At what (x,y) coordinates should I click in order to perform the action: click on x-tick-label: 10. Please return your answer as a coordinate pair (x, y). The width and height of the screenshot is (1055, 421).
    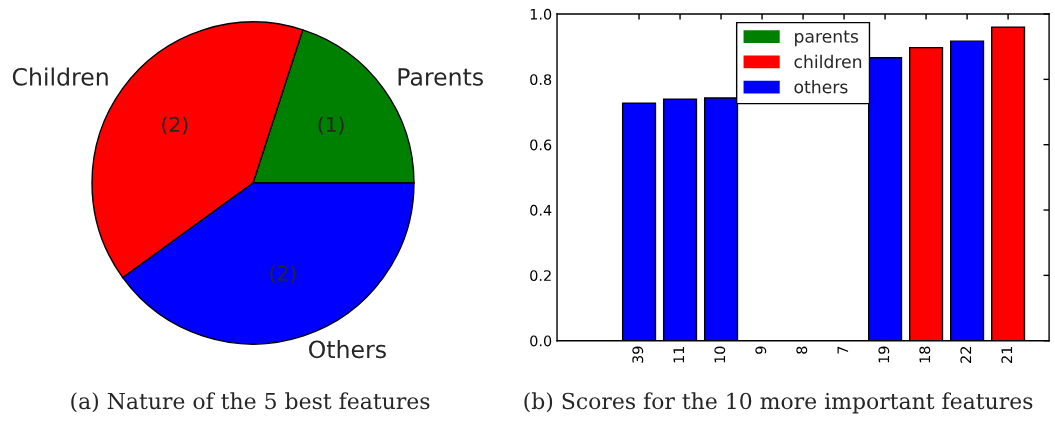
    Looking at the image, I should click on (720, 354).